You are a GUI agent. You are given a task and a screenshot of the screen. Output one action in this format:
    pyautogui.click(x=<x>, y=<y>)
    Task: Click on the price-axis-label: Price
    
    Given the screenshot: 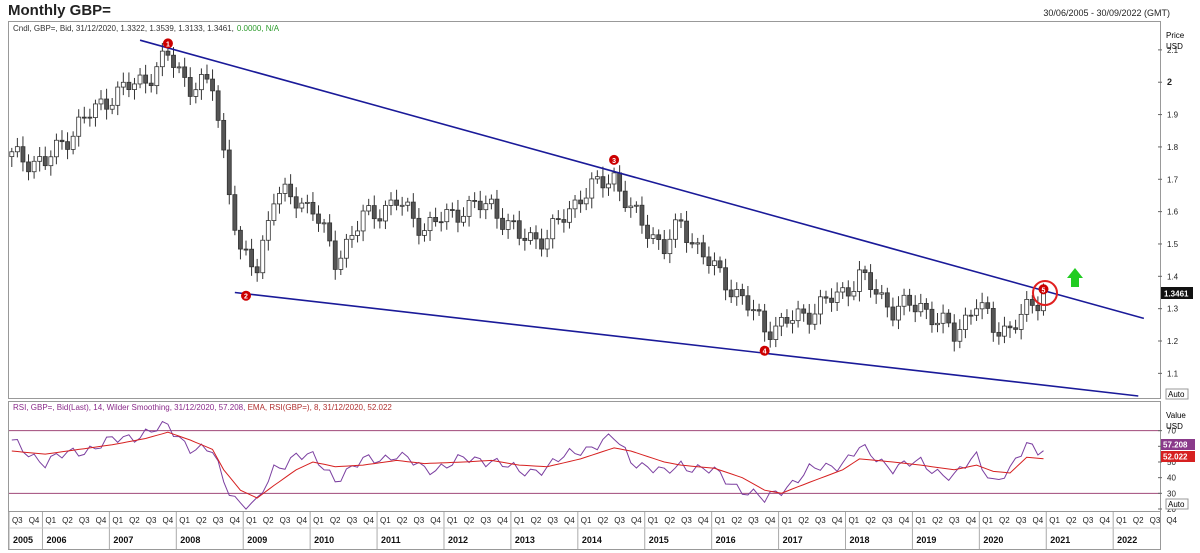 What is the action you would take?
    pyautogui.click(x=1175, y=35)
    